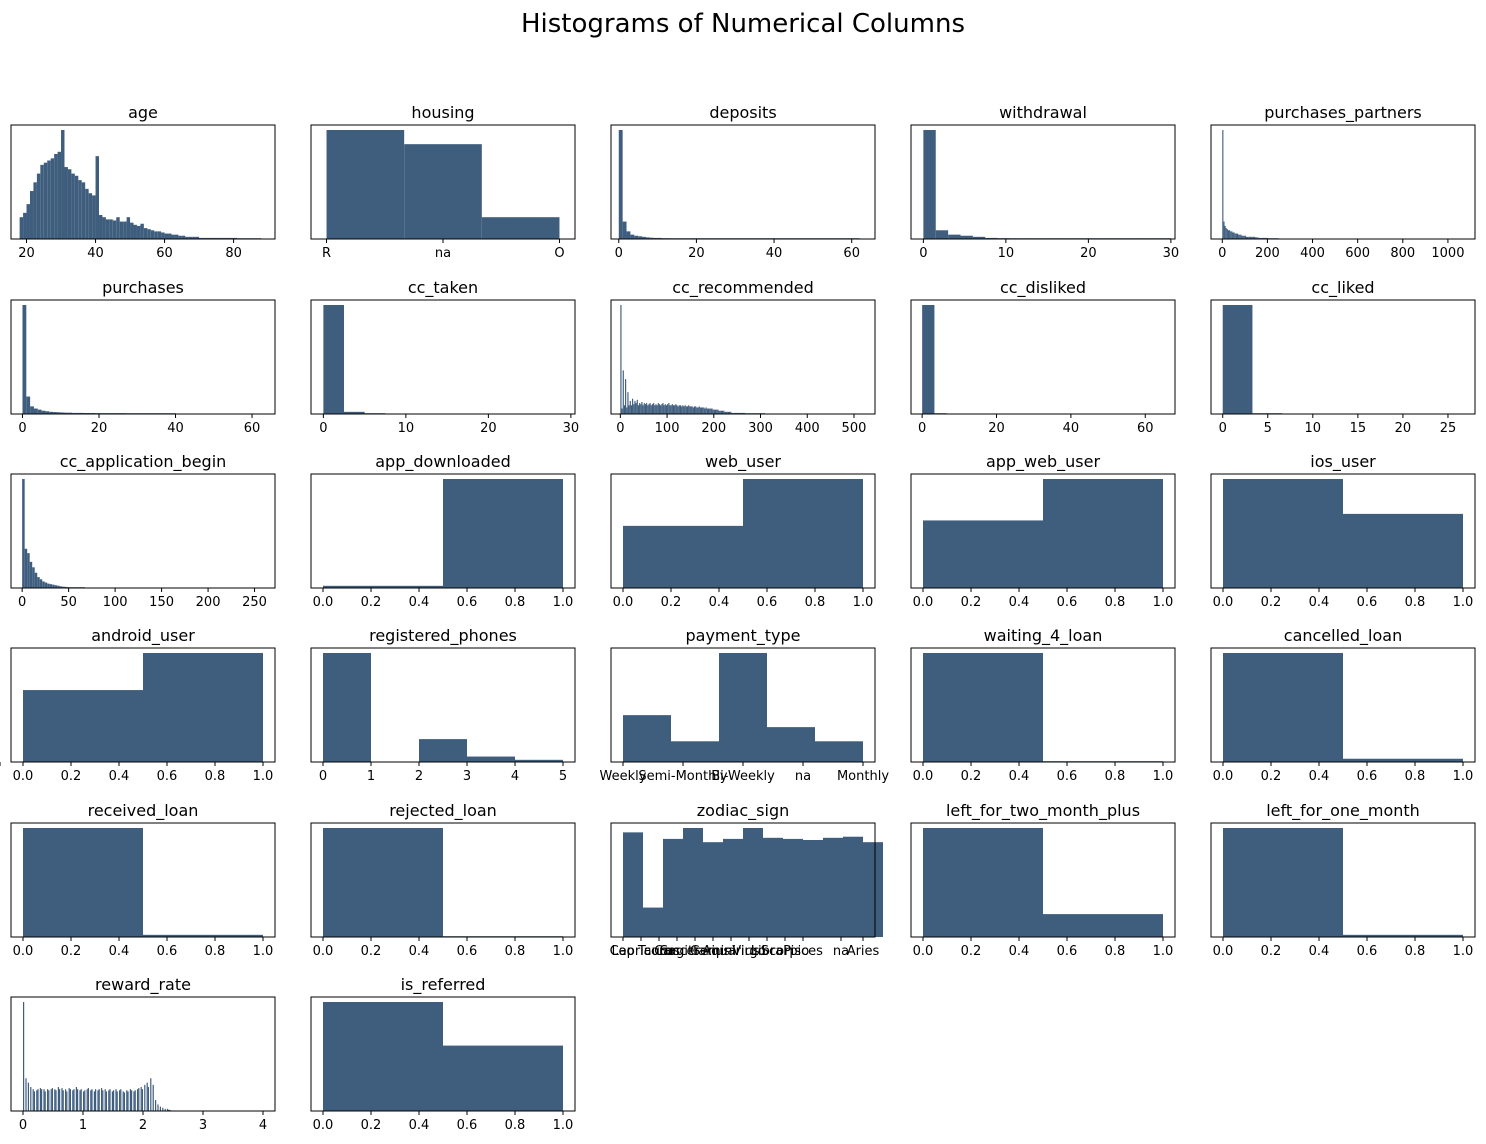 This screenshot has height=1144, width=1486. I want to click on panel-title: deposits, so click(742, 112).